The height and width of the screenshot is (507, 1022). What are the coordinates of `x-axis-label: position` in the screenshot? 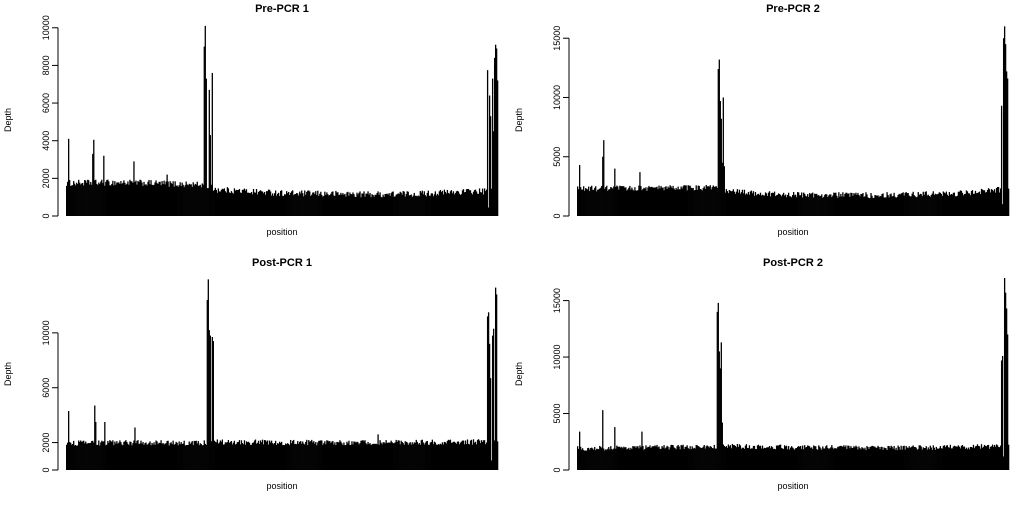 It's located at (792, 486).